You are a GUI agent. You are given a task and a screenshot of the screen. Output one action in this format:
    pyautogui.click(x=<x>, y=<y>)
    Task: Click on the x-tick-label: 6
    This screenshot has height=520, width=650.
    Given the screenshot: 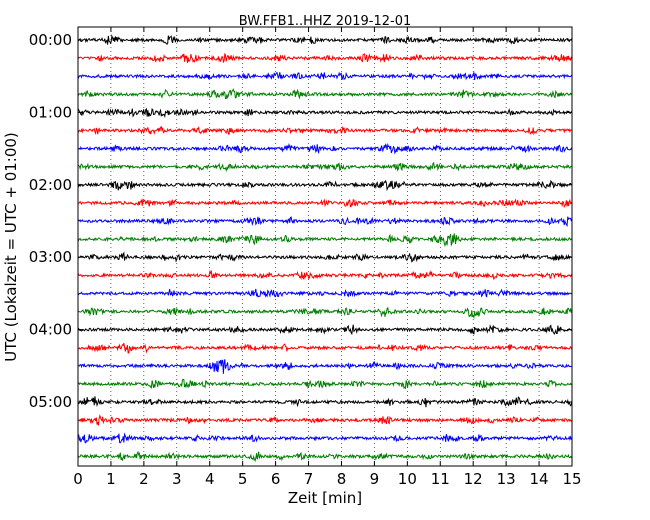 What is the action you would take?
    pyautogui.click(x=276, y=479)
    